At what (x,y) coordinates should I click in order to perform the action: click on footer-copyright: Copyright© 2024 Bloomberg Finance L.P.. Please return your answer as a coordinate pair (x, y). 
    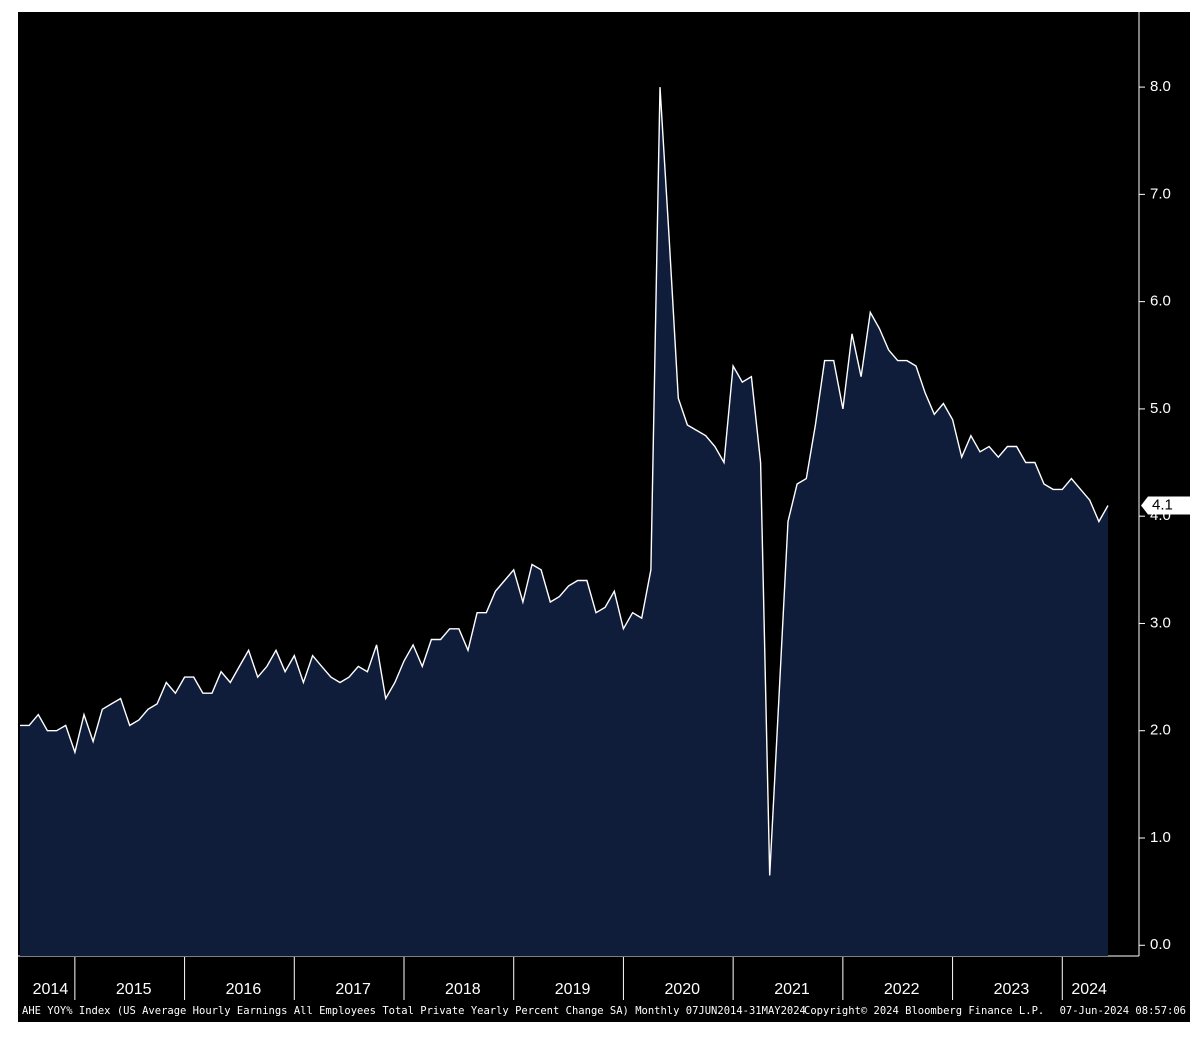
    Looking at the image, I should click on (924, 1011).